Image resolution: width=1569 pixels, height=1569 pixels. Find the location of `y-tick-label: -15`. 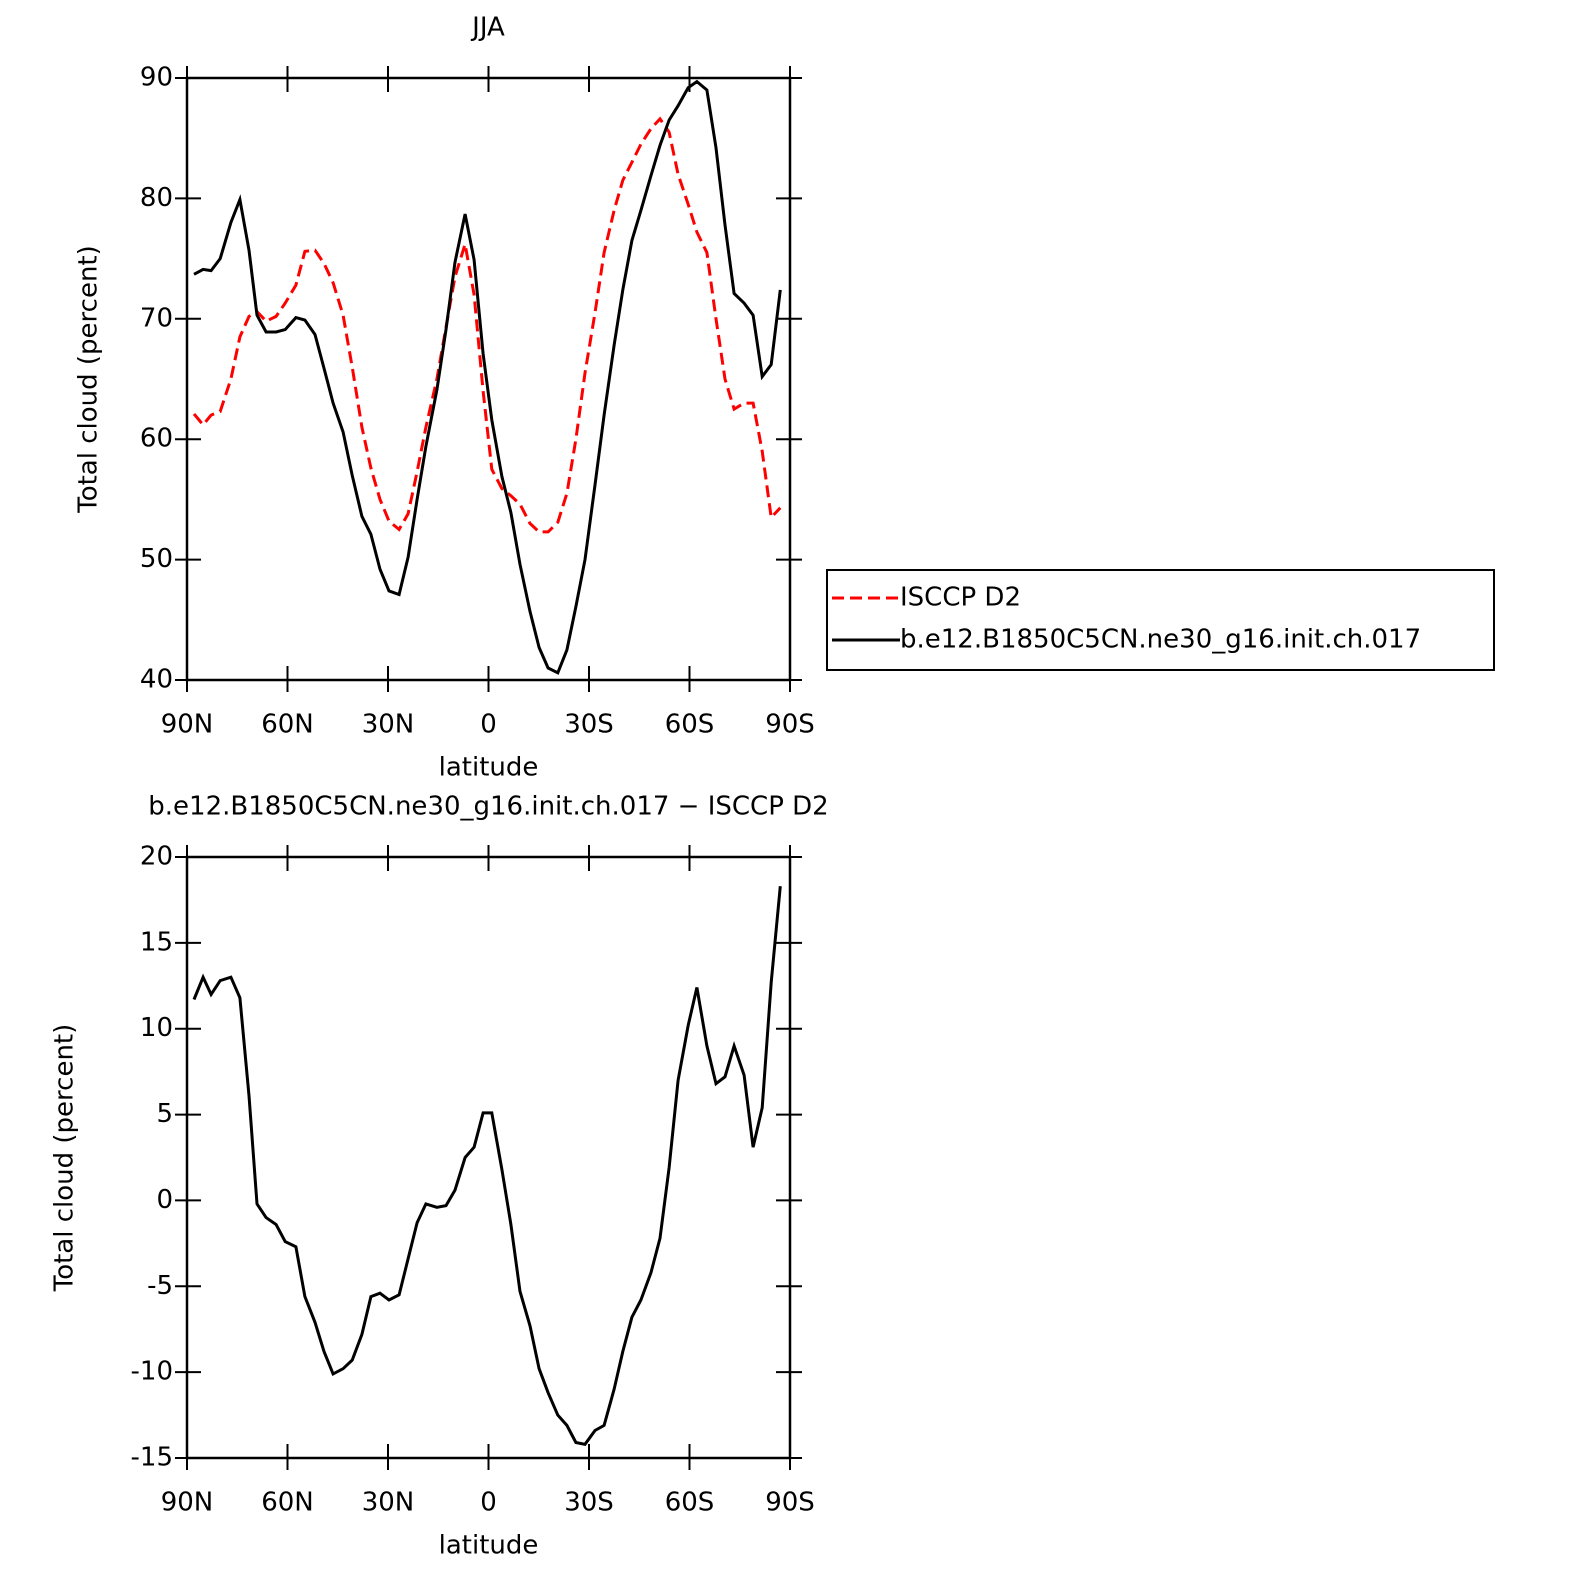

y-tick-label: -15 is located at coordinates (152, 1458).